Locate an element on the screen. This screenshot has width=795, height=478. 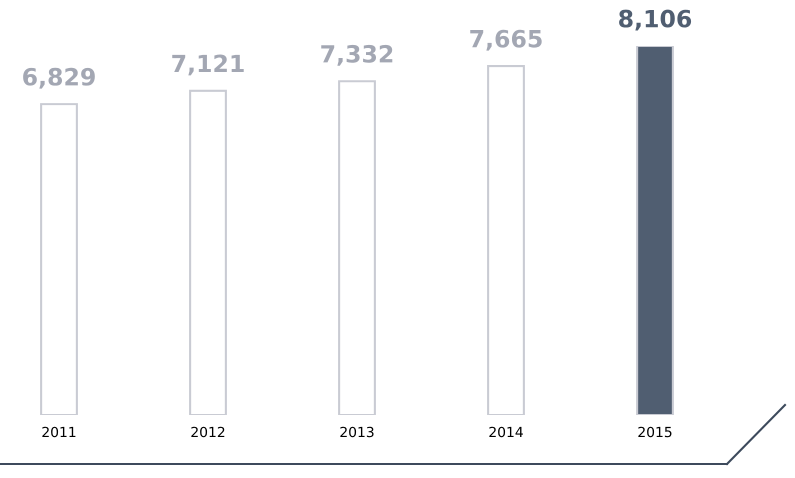
x-tick-label: 2013 is located at coordinates (357, 432).